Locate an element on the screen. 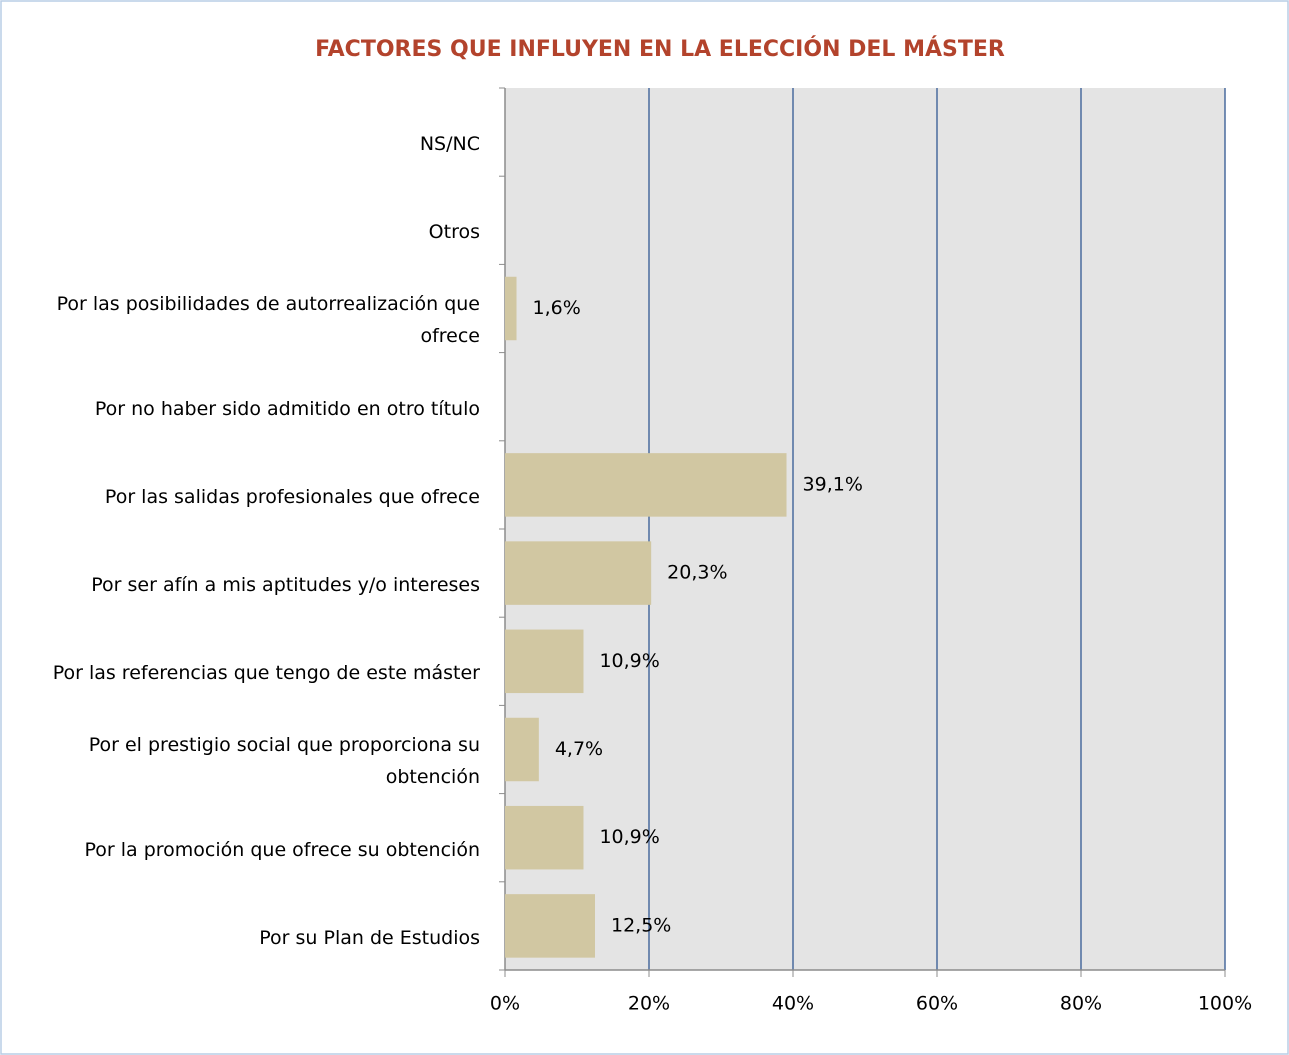  x-tick-label: 80% is located at coordinates (1081, 1004).